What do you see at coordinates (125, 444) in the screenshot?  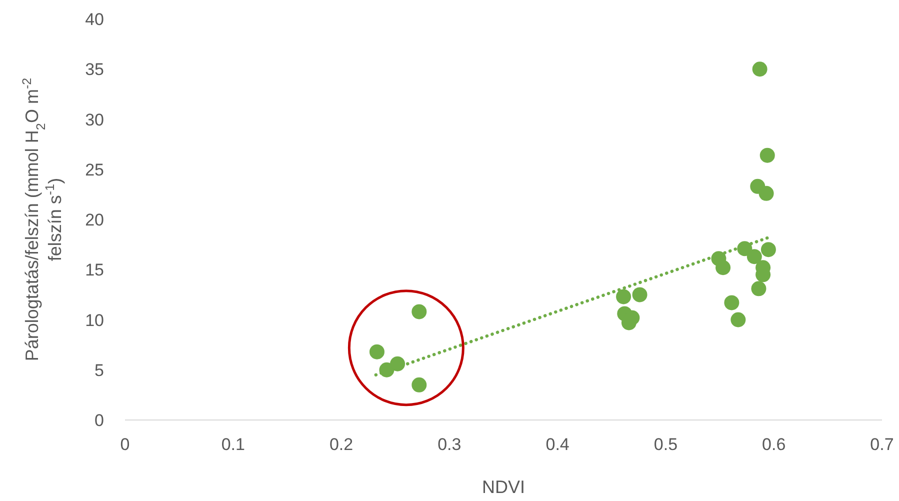 I see `x-tick-label: 0` at bounding box center [125, 444].